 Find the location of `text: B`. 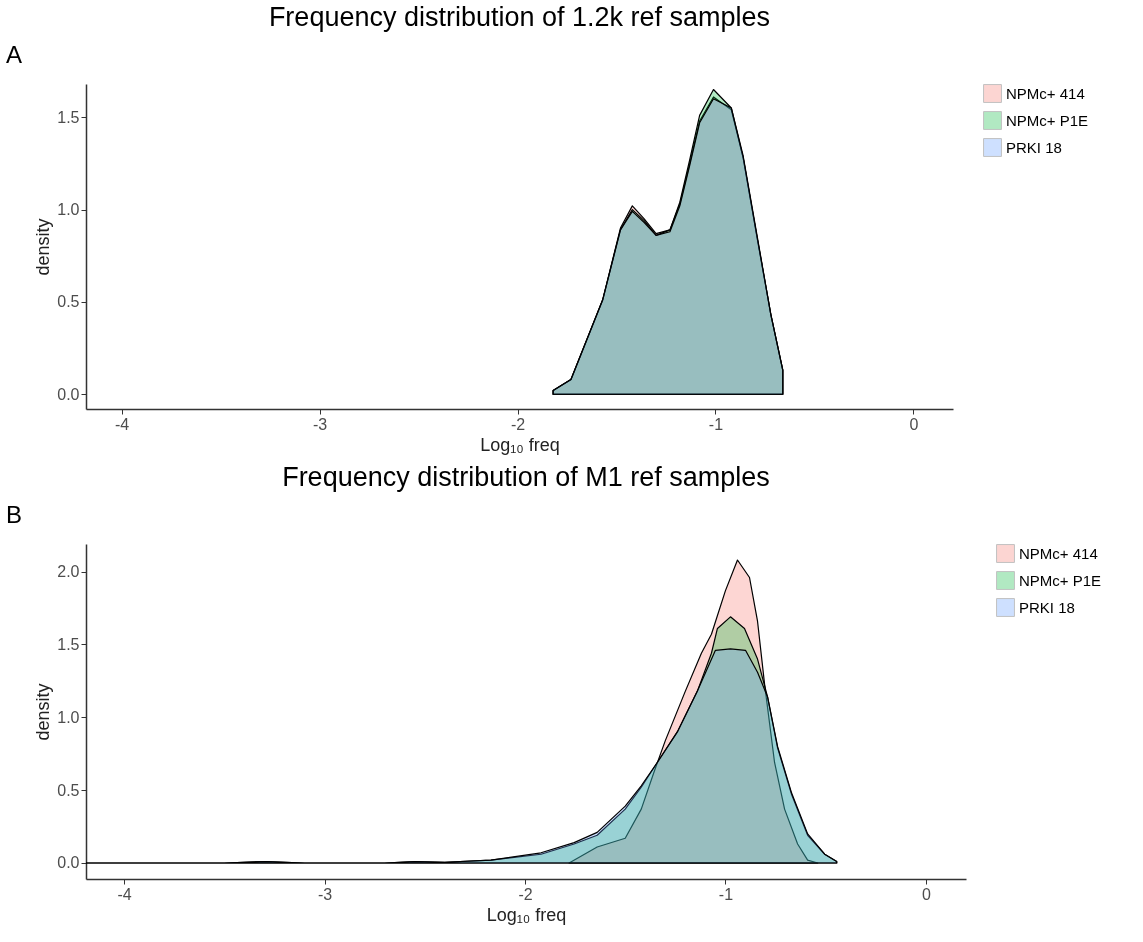

text: B is located at coordinates (14, 514).